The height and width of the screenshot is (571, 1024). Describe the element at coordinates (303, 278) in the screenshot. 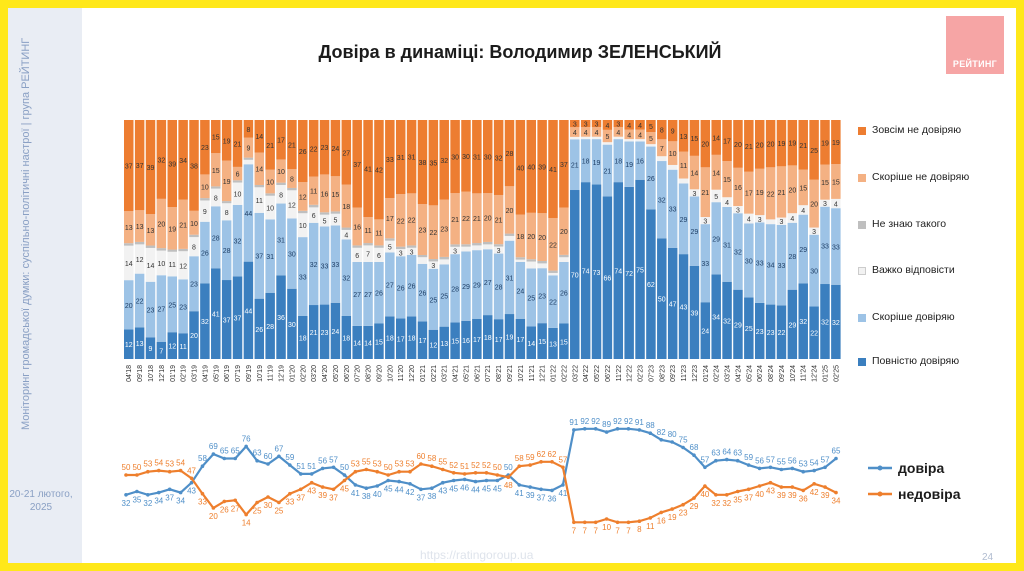

I see `bar-value-label: 33` at that location.